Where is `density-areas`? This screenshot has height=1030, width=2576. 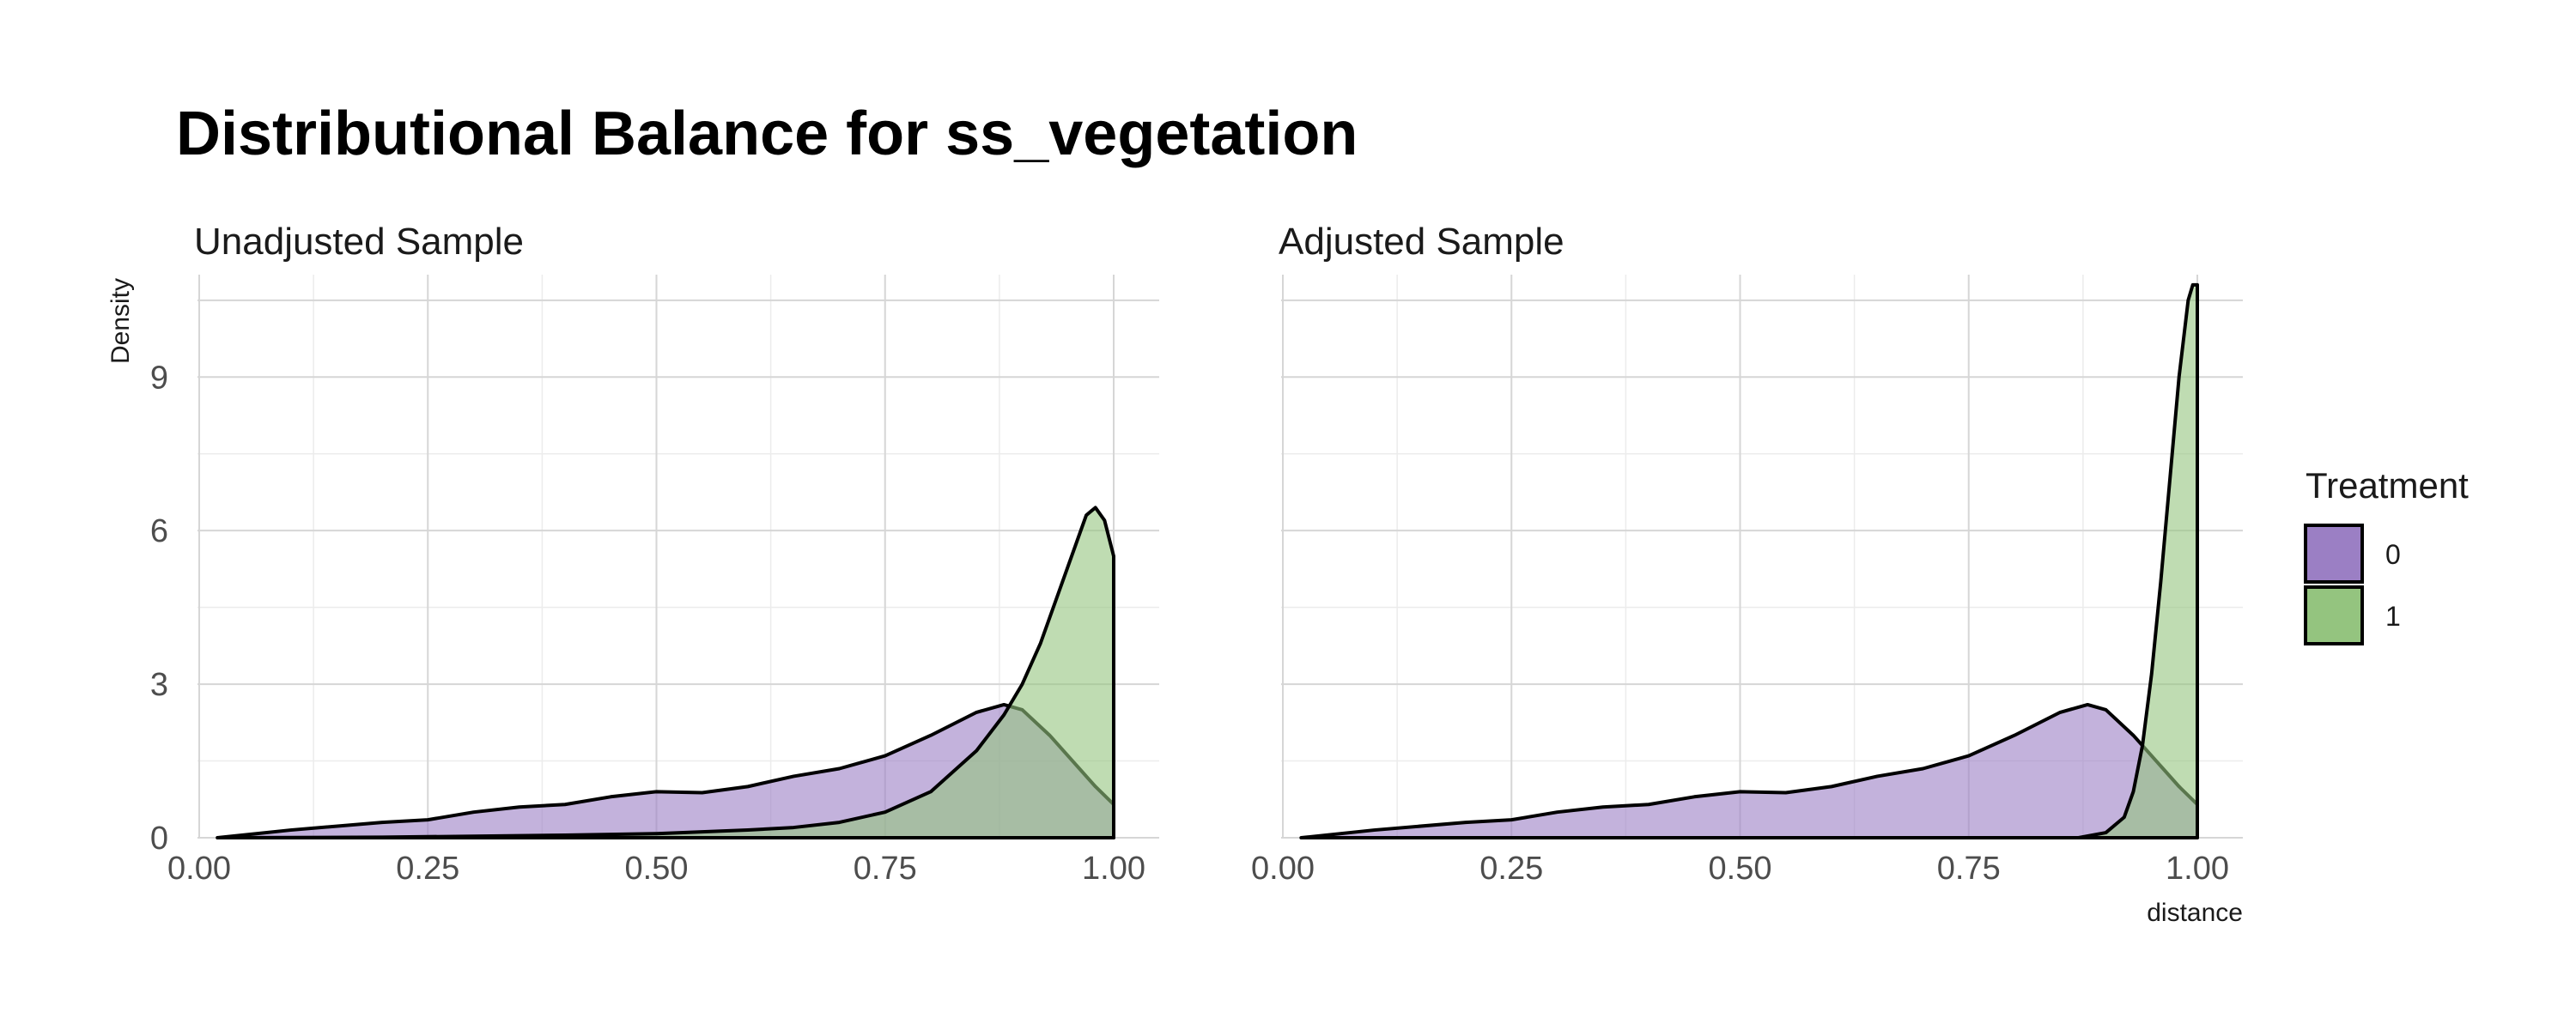 density-areas is located at coordinates (665, 672).